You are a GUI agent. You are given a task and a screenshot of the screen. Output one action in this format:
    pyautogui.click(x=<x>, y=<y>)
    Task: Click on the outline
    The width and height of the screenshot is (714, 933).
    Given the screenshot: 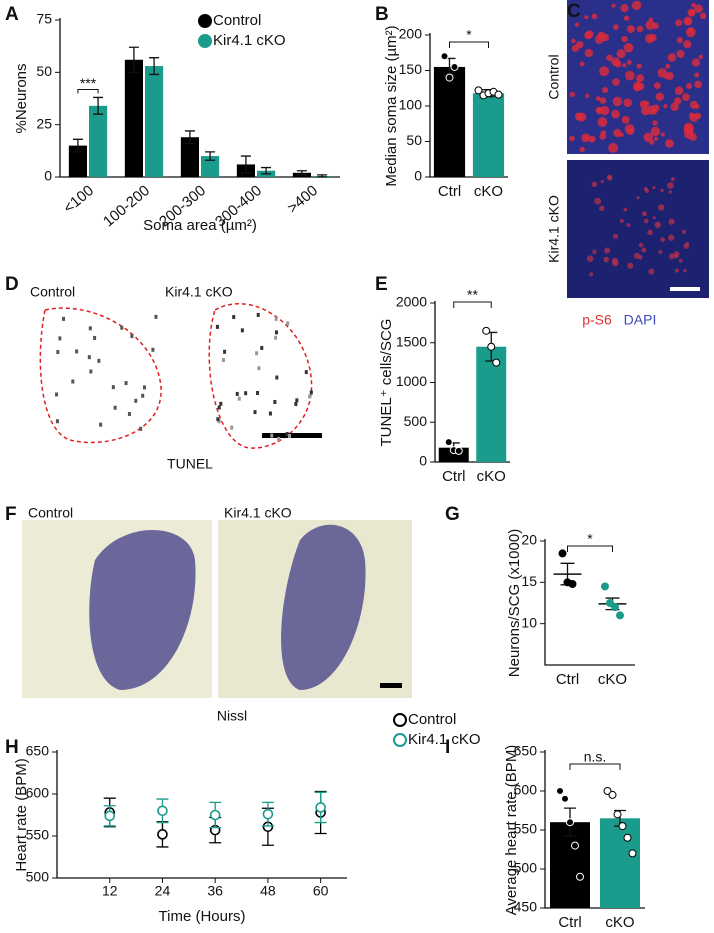 What is the action you would take?
    pyautogui.click(x=100, y=375)
    